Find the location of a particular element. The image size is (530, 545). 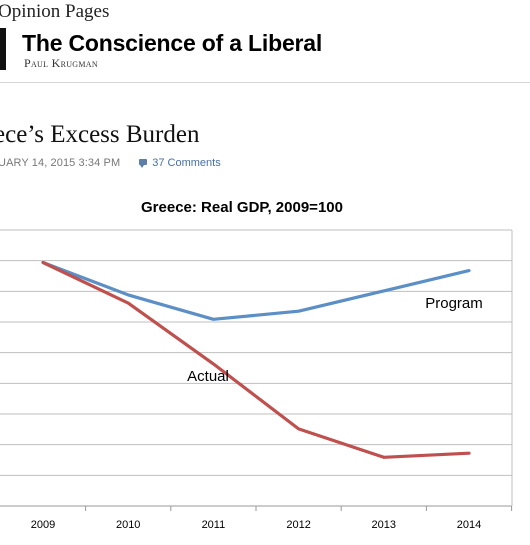

comments-label: 37 Comments is located at coordinates (186, 163).